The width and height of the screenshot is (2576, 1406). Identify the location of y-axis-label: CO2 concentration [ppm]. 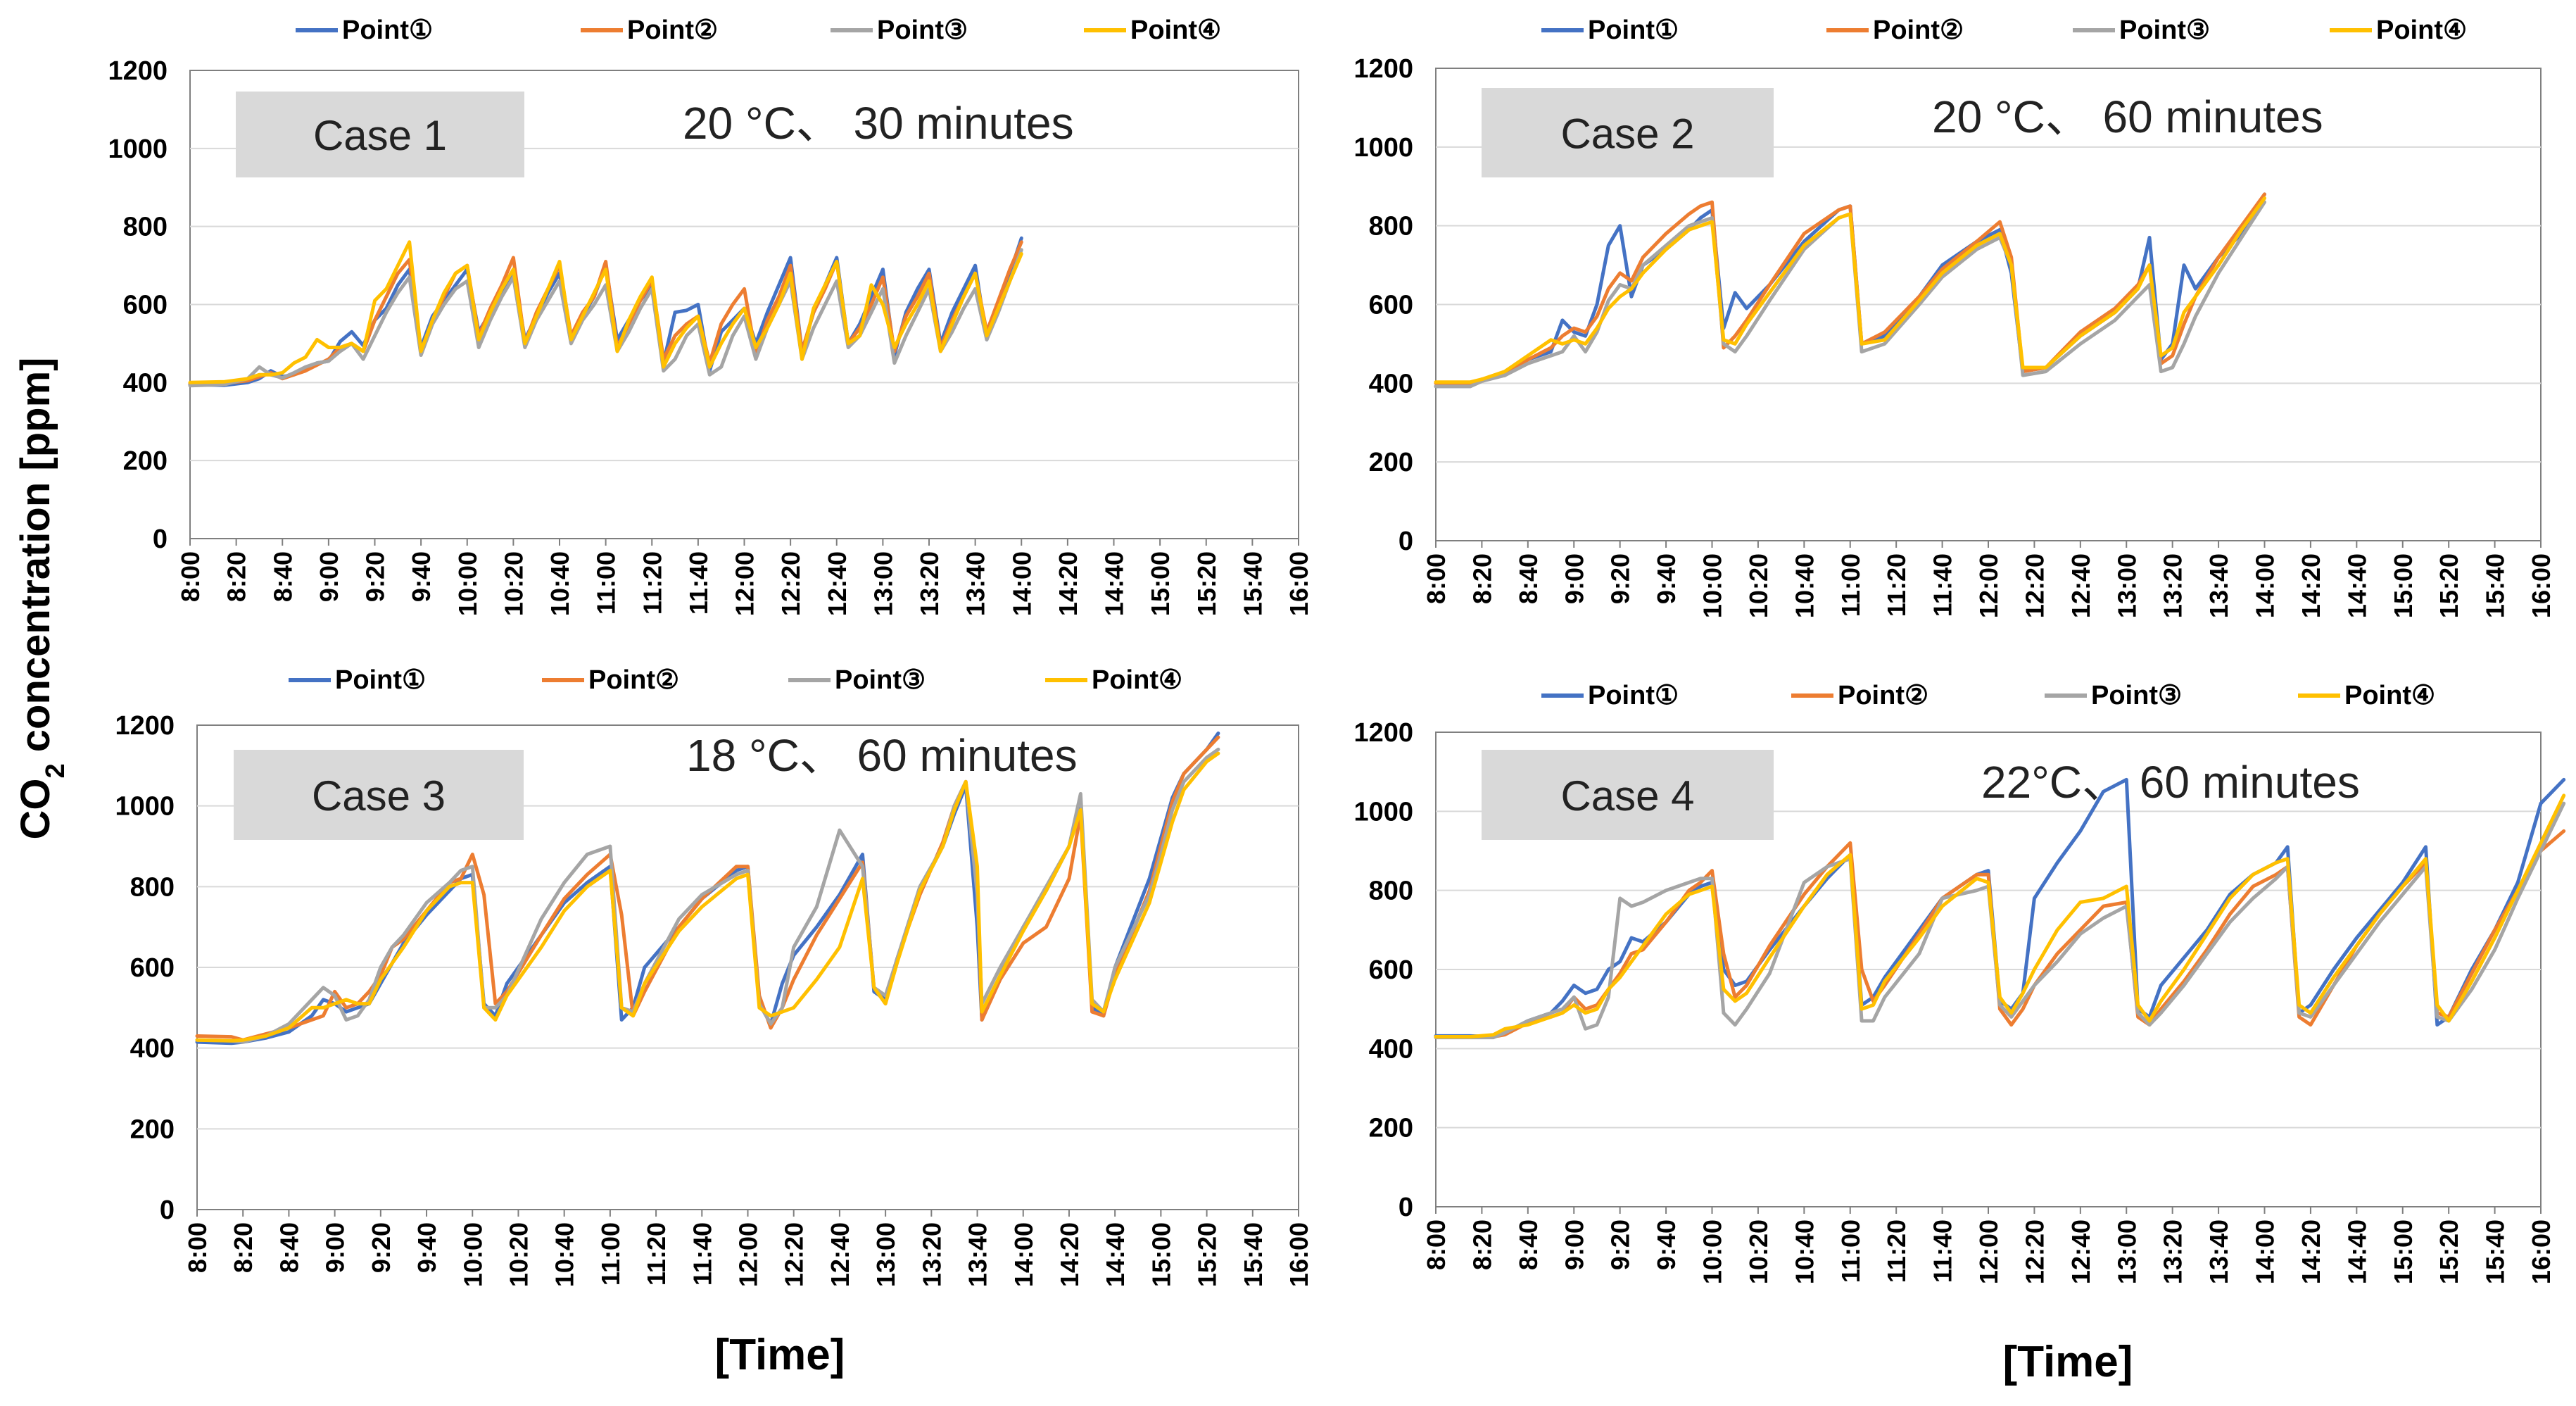
(41, 599).